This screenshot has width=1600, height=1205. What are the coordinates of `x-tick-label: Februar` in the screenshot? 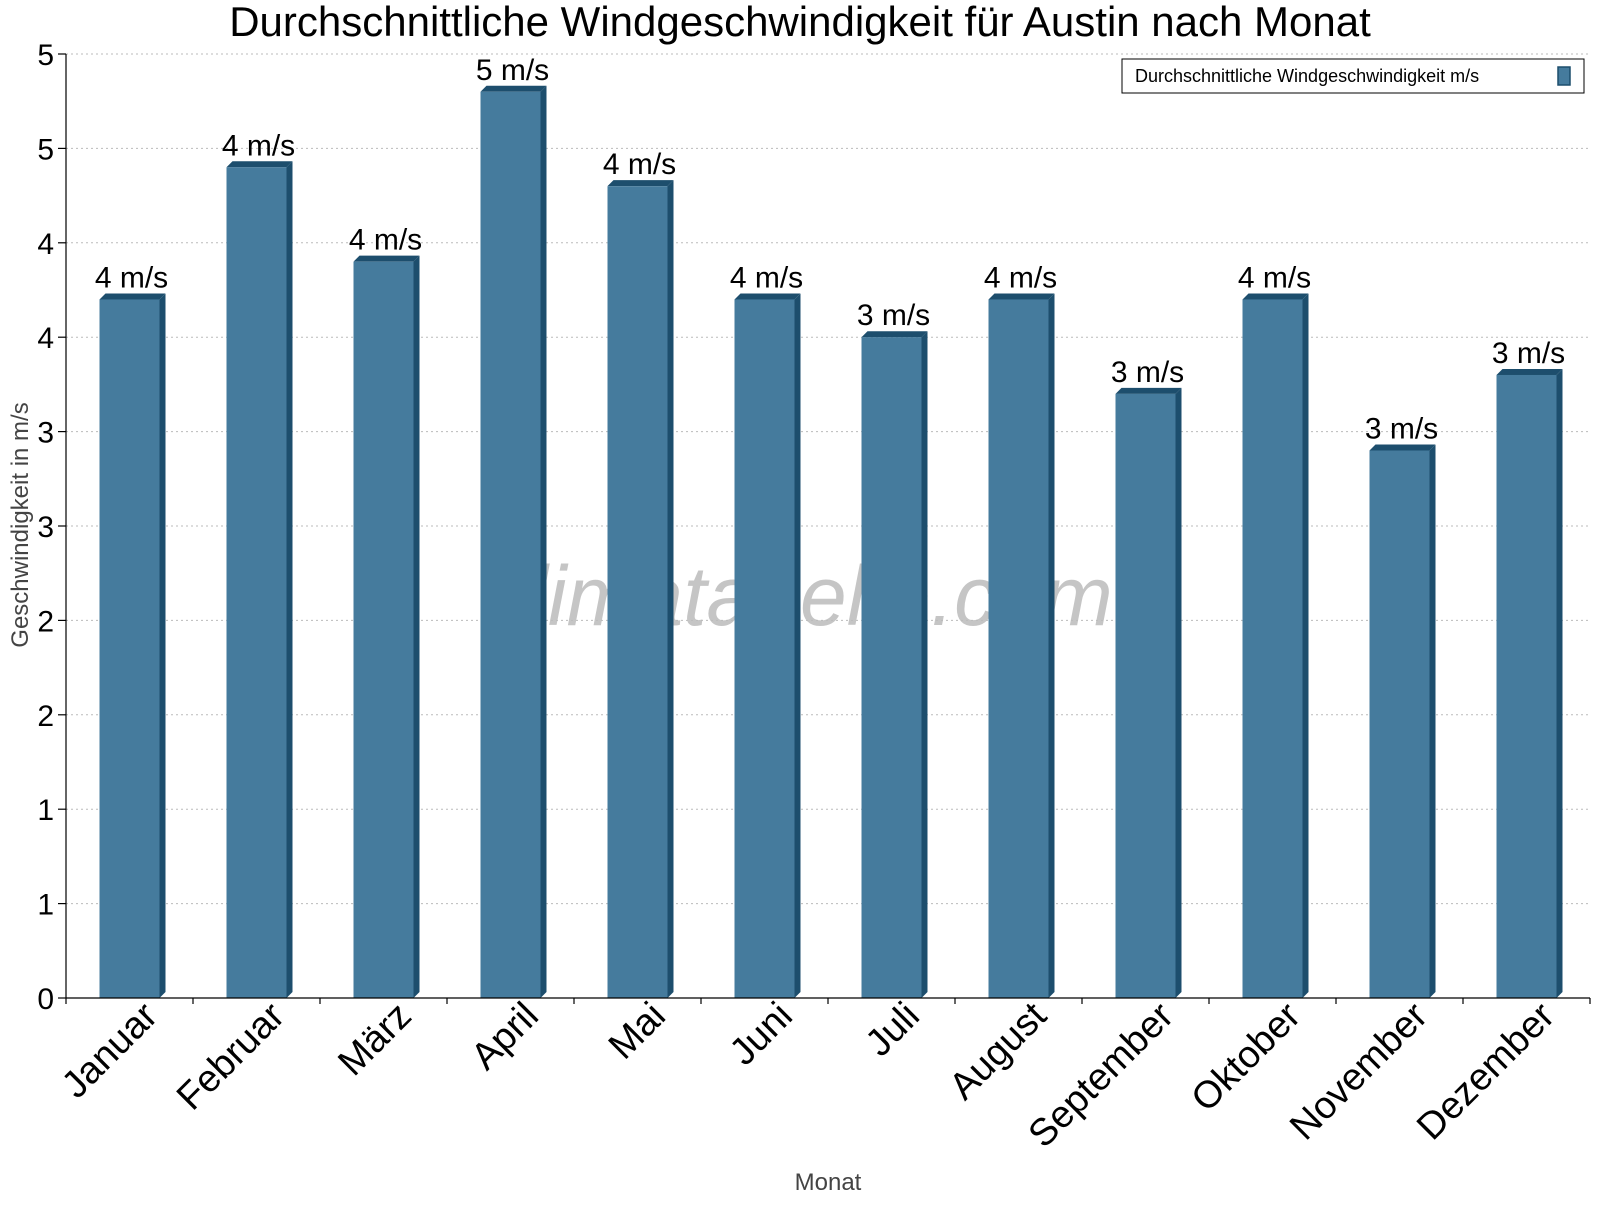 It's located at (231, 1056).